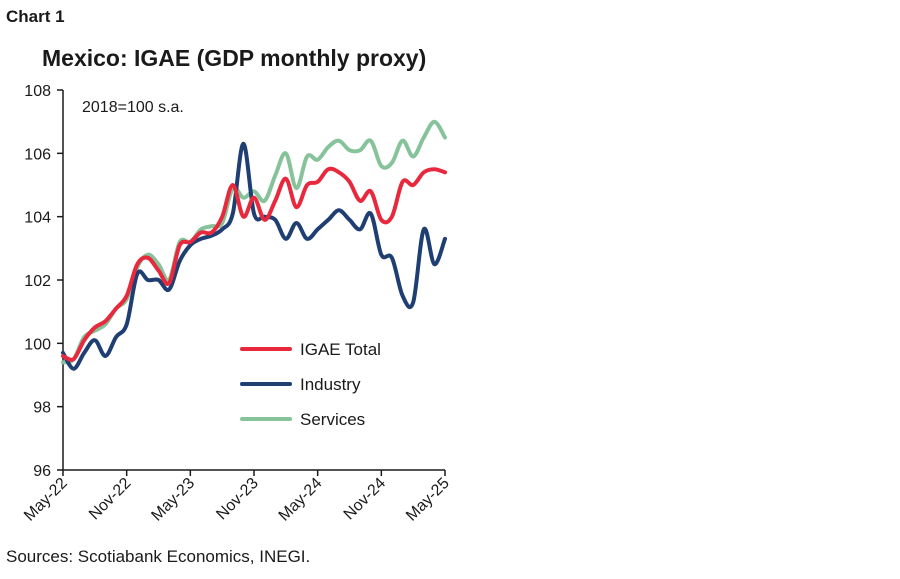 This screenshot has width=900, height=579. What do you see at coordinates (158, 556) in the screenshot?
I see `source-note: Sources: Scotiabank Economics, INEGI.` at bounding box center [158, 556].